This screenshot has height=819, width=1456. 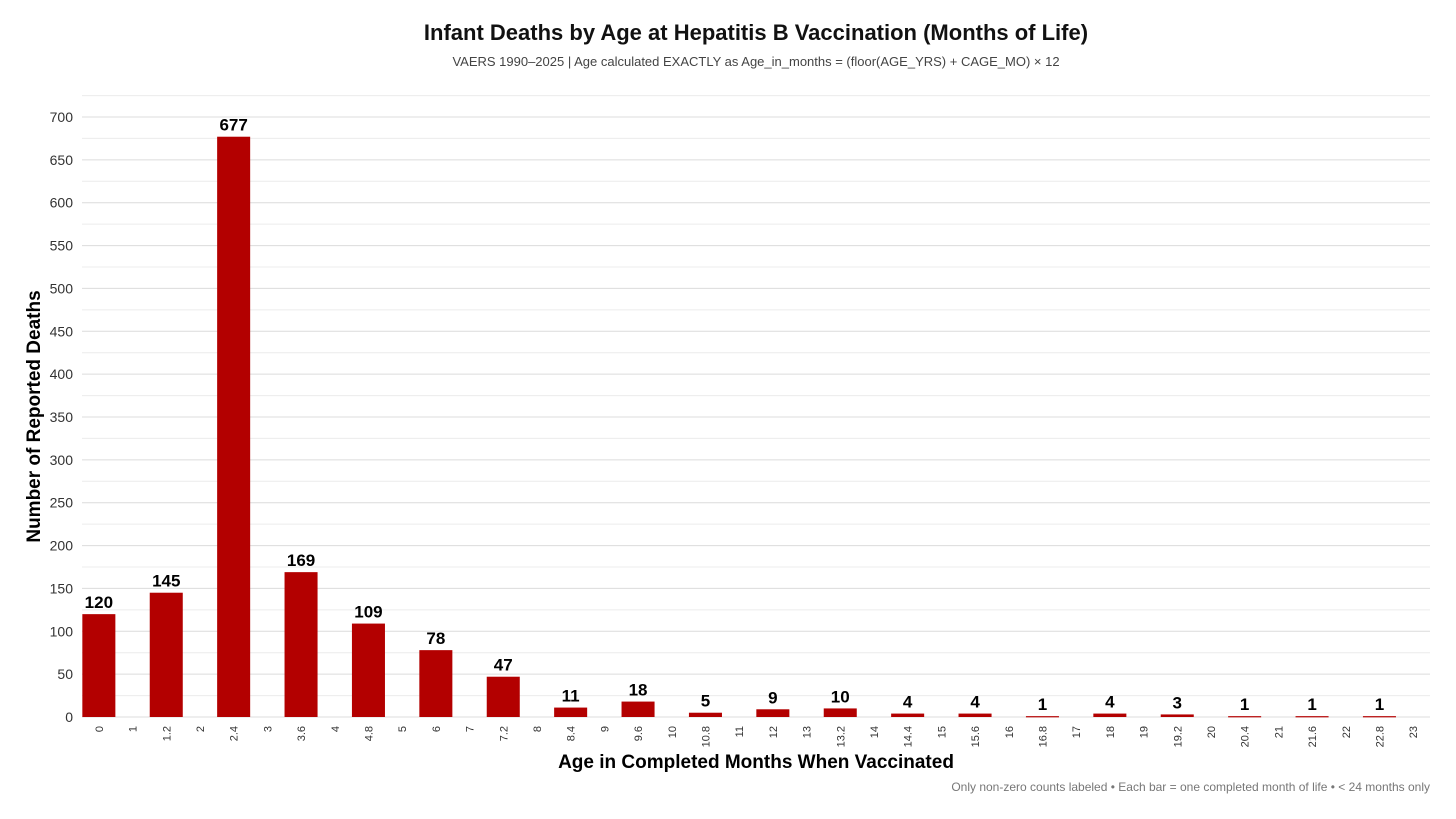 What do you see at coordinates (840, 696) in the screenshot?
I see `bar-value-label: 10` at bounding box center [840, 696].